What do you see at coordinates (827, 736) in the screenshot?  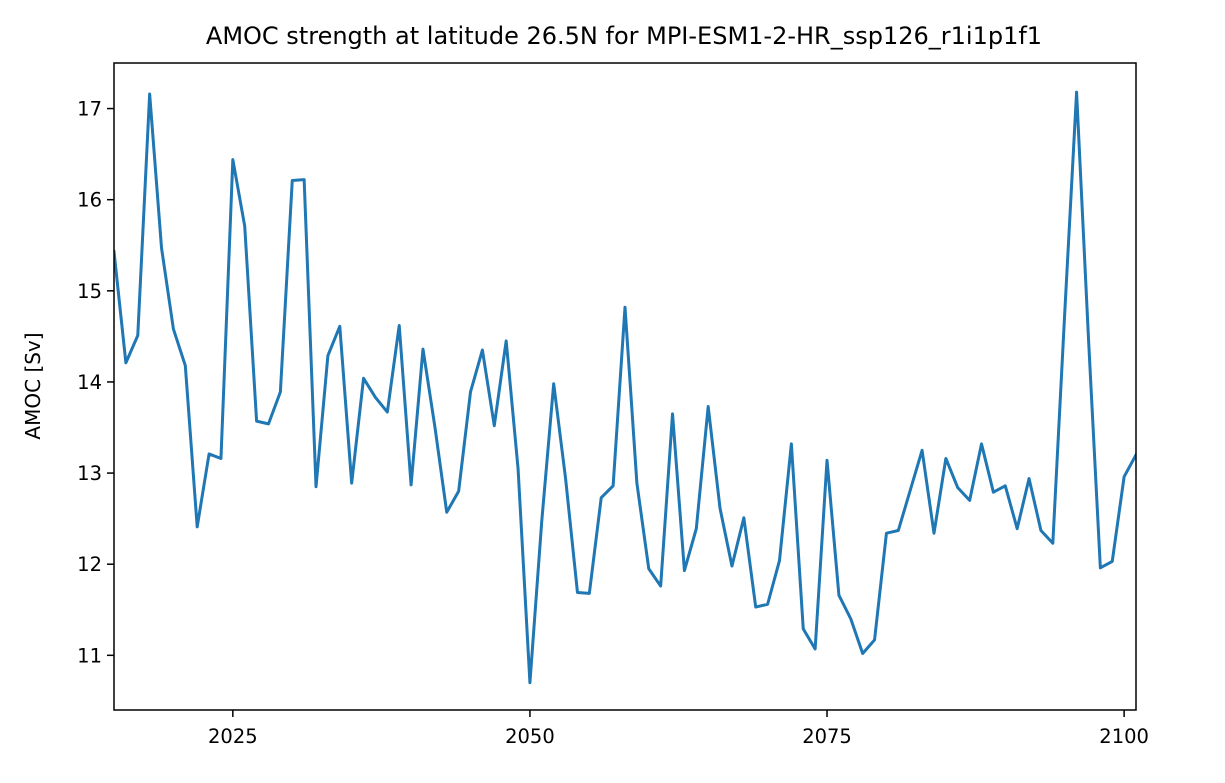 I see `x-tick-label-2075: 2075` at bounding box center [827, 736].